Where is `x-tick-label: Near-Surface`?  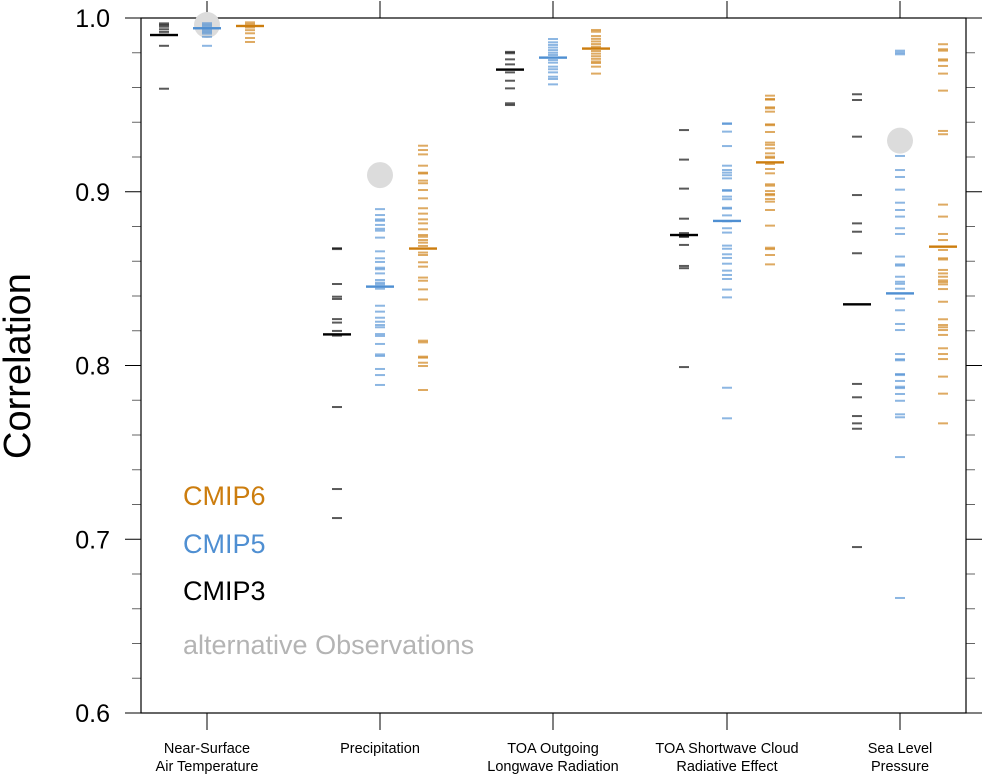 x-tick-label: Near-Surface is located at coordinates (207, 749).